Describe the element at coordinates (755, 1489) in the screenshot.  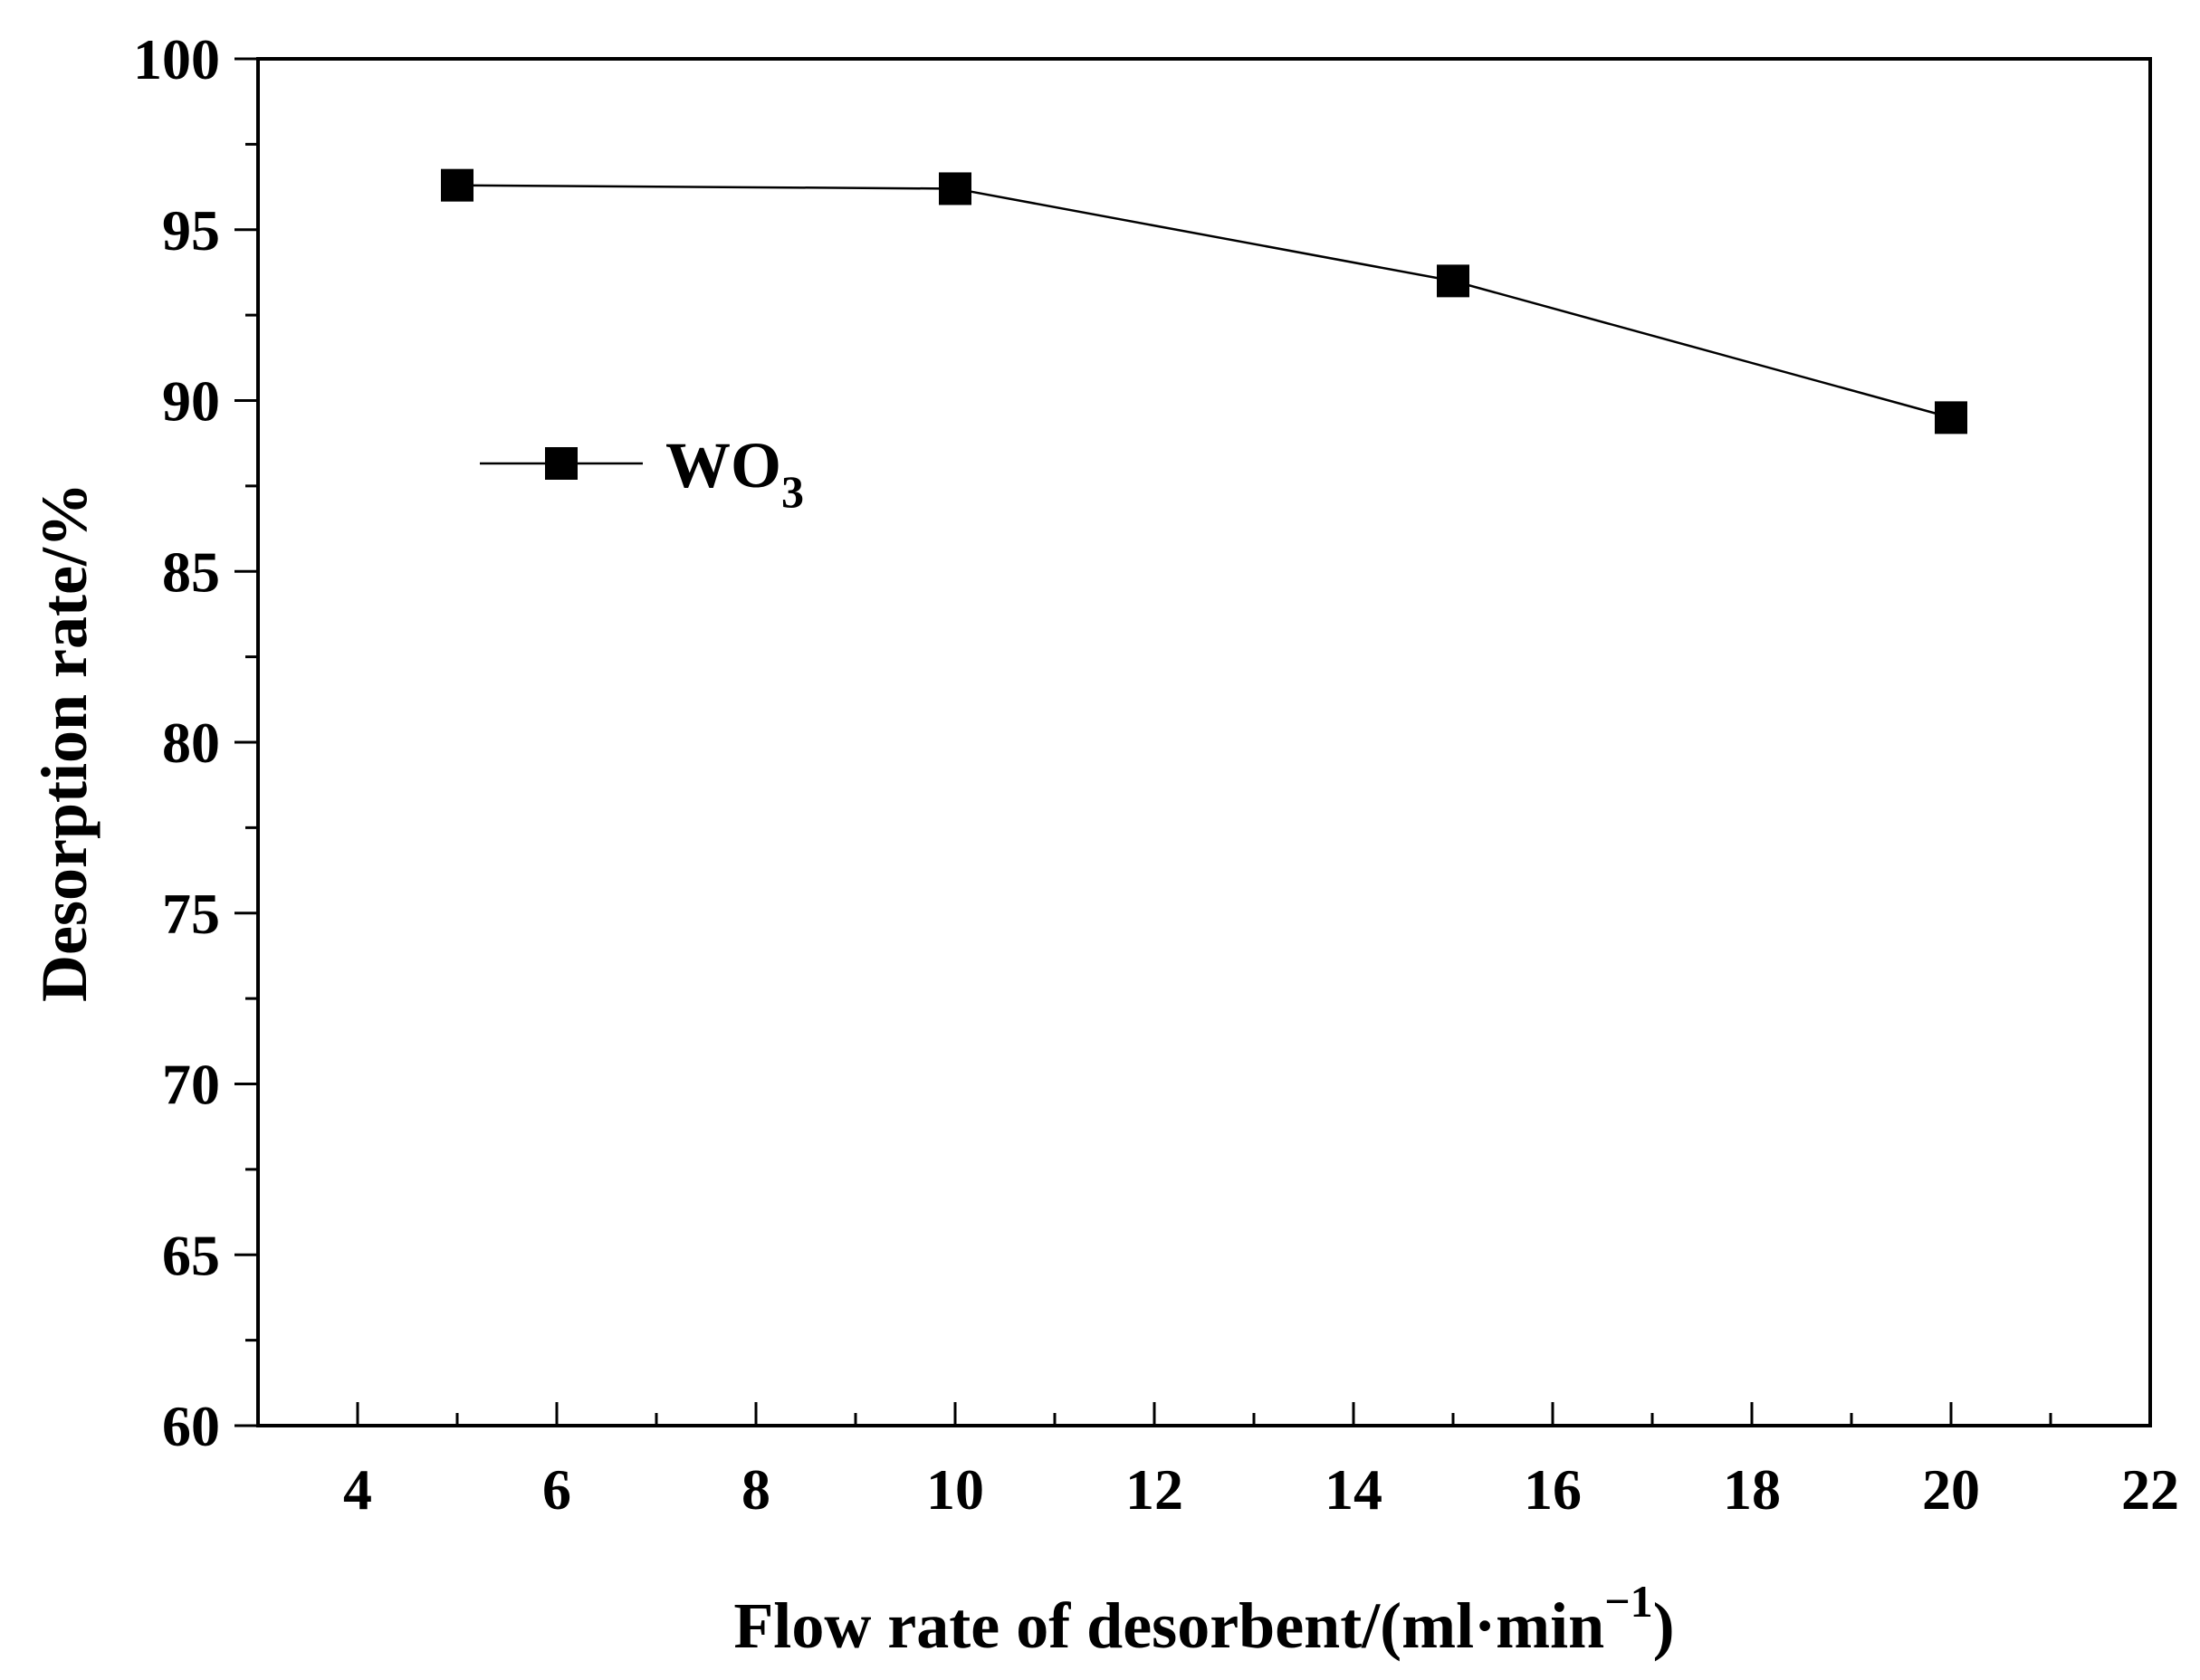
I see `x-tick-label: 8` at that location.